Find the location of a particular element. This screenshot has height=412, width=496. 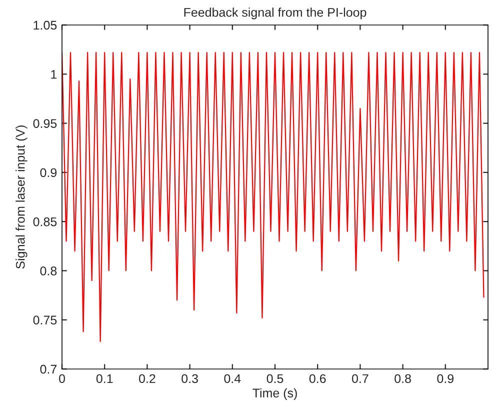

x-tick-label: 0.7 is located at coordinates (360, 379).